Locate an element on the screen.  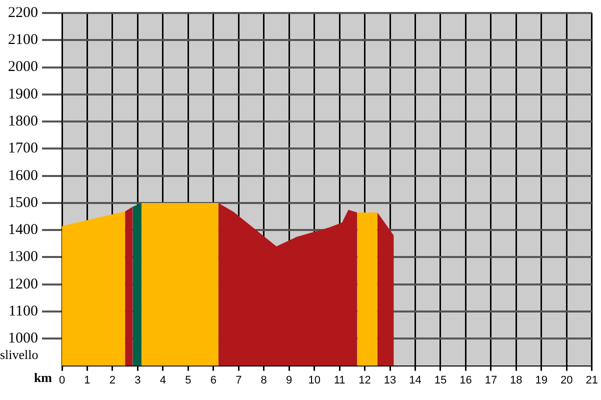
x-tick-label: 16 is located at coordinates (466, 380).